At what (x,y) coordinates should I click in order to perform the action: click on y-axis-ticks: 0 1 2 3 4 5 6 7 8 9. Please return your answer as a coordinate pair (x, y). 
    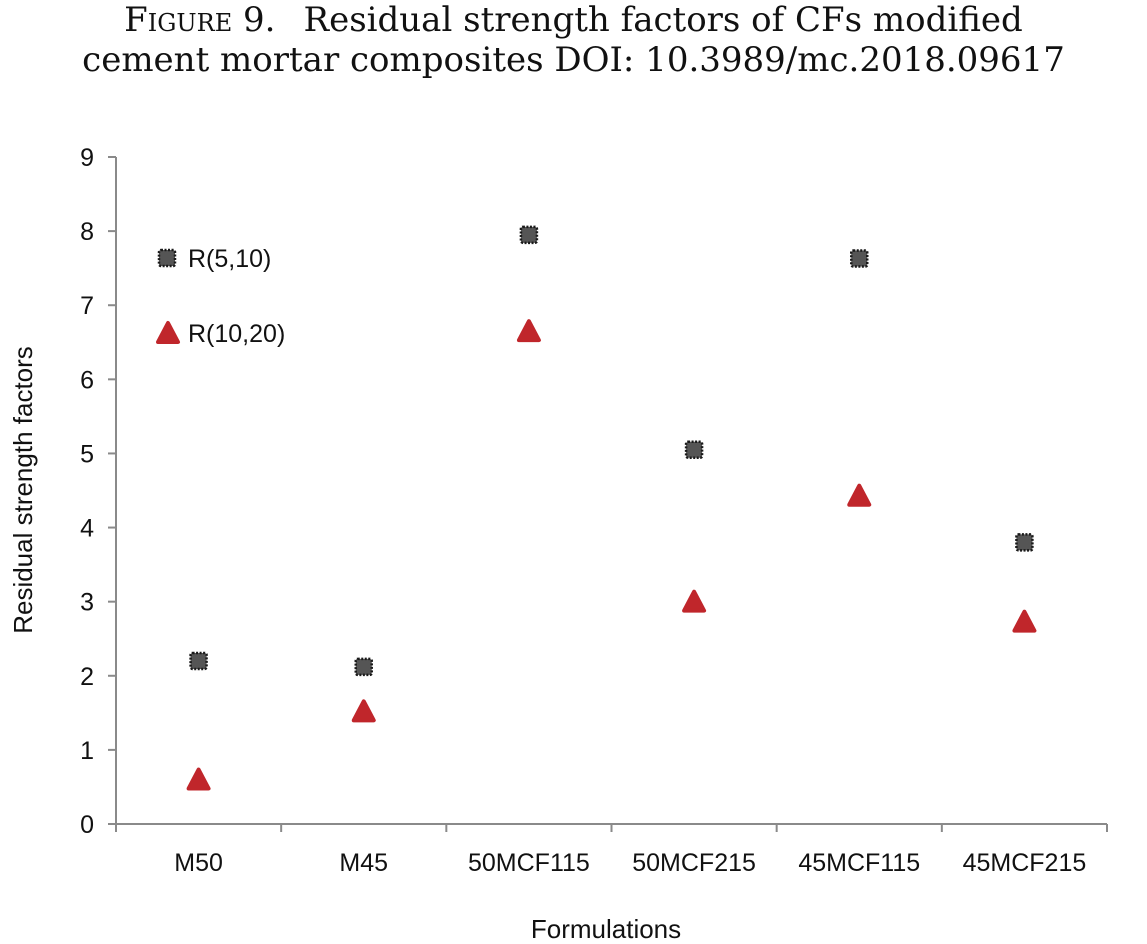
    Looking at the image, I should click on (98, 491).